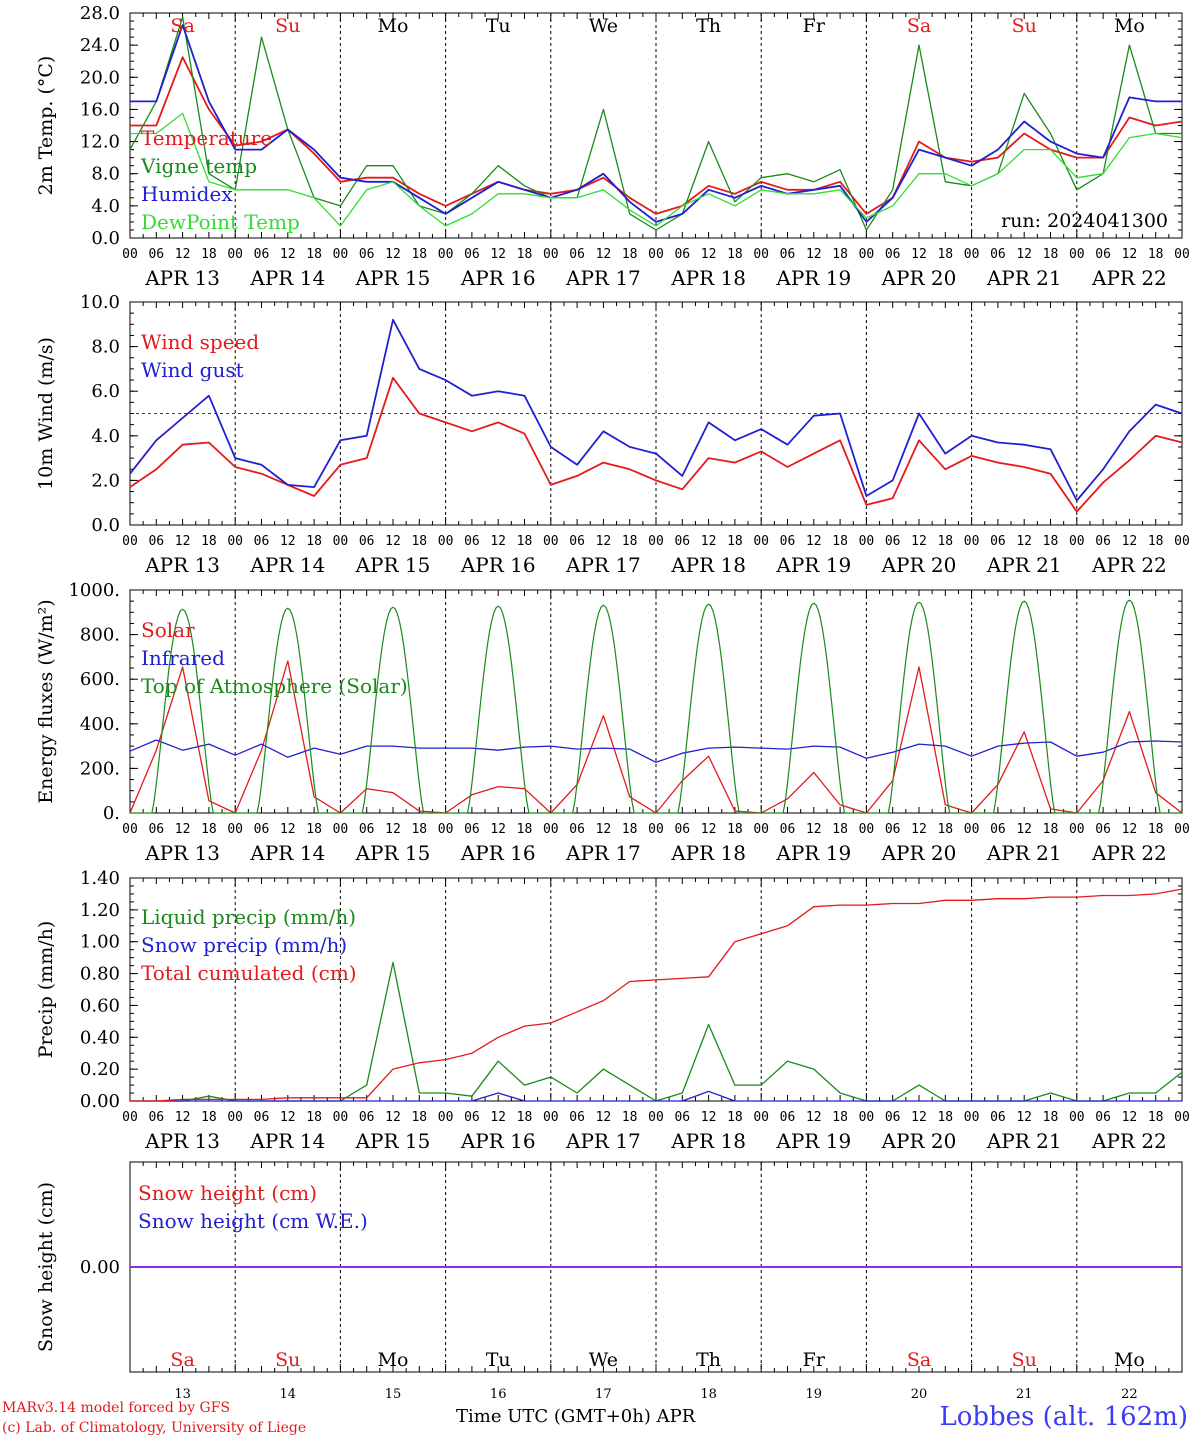 Image resolution: width=1194 pixels, height=1440 pixels. What do you see at coordinates (105, 525) in the screenshot?
I see `y-tick-label: 0.0` at bounding box center [105, 525].